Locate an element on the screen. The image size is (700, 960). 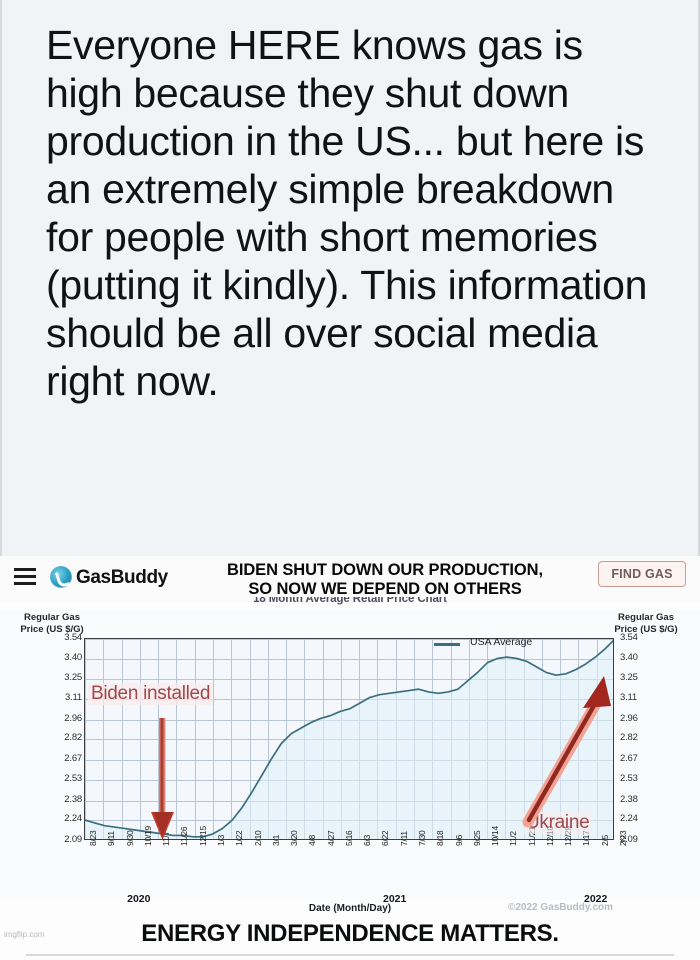
y-axis-caption-right: Regular Gas Price (US $/G) is located at coordinates (646, 624).